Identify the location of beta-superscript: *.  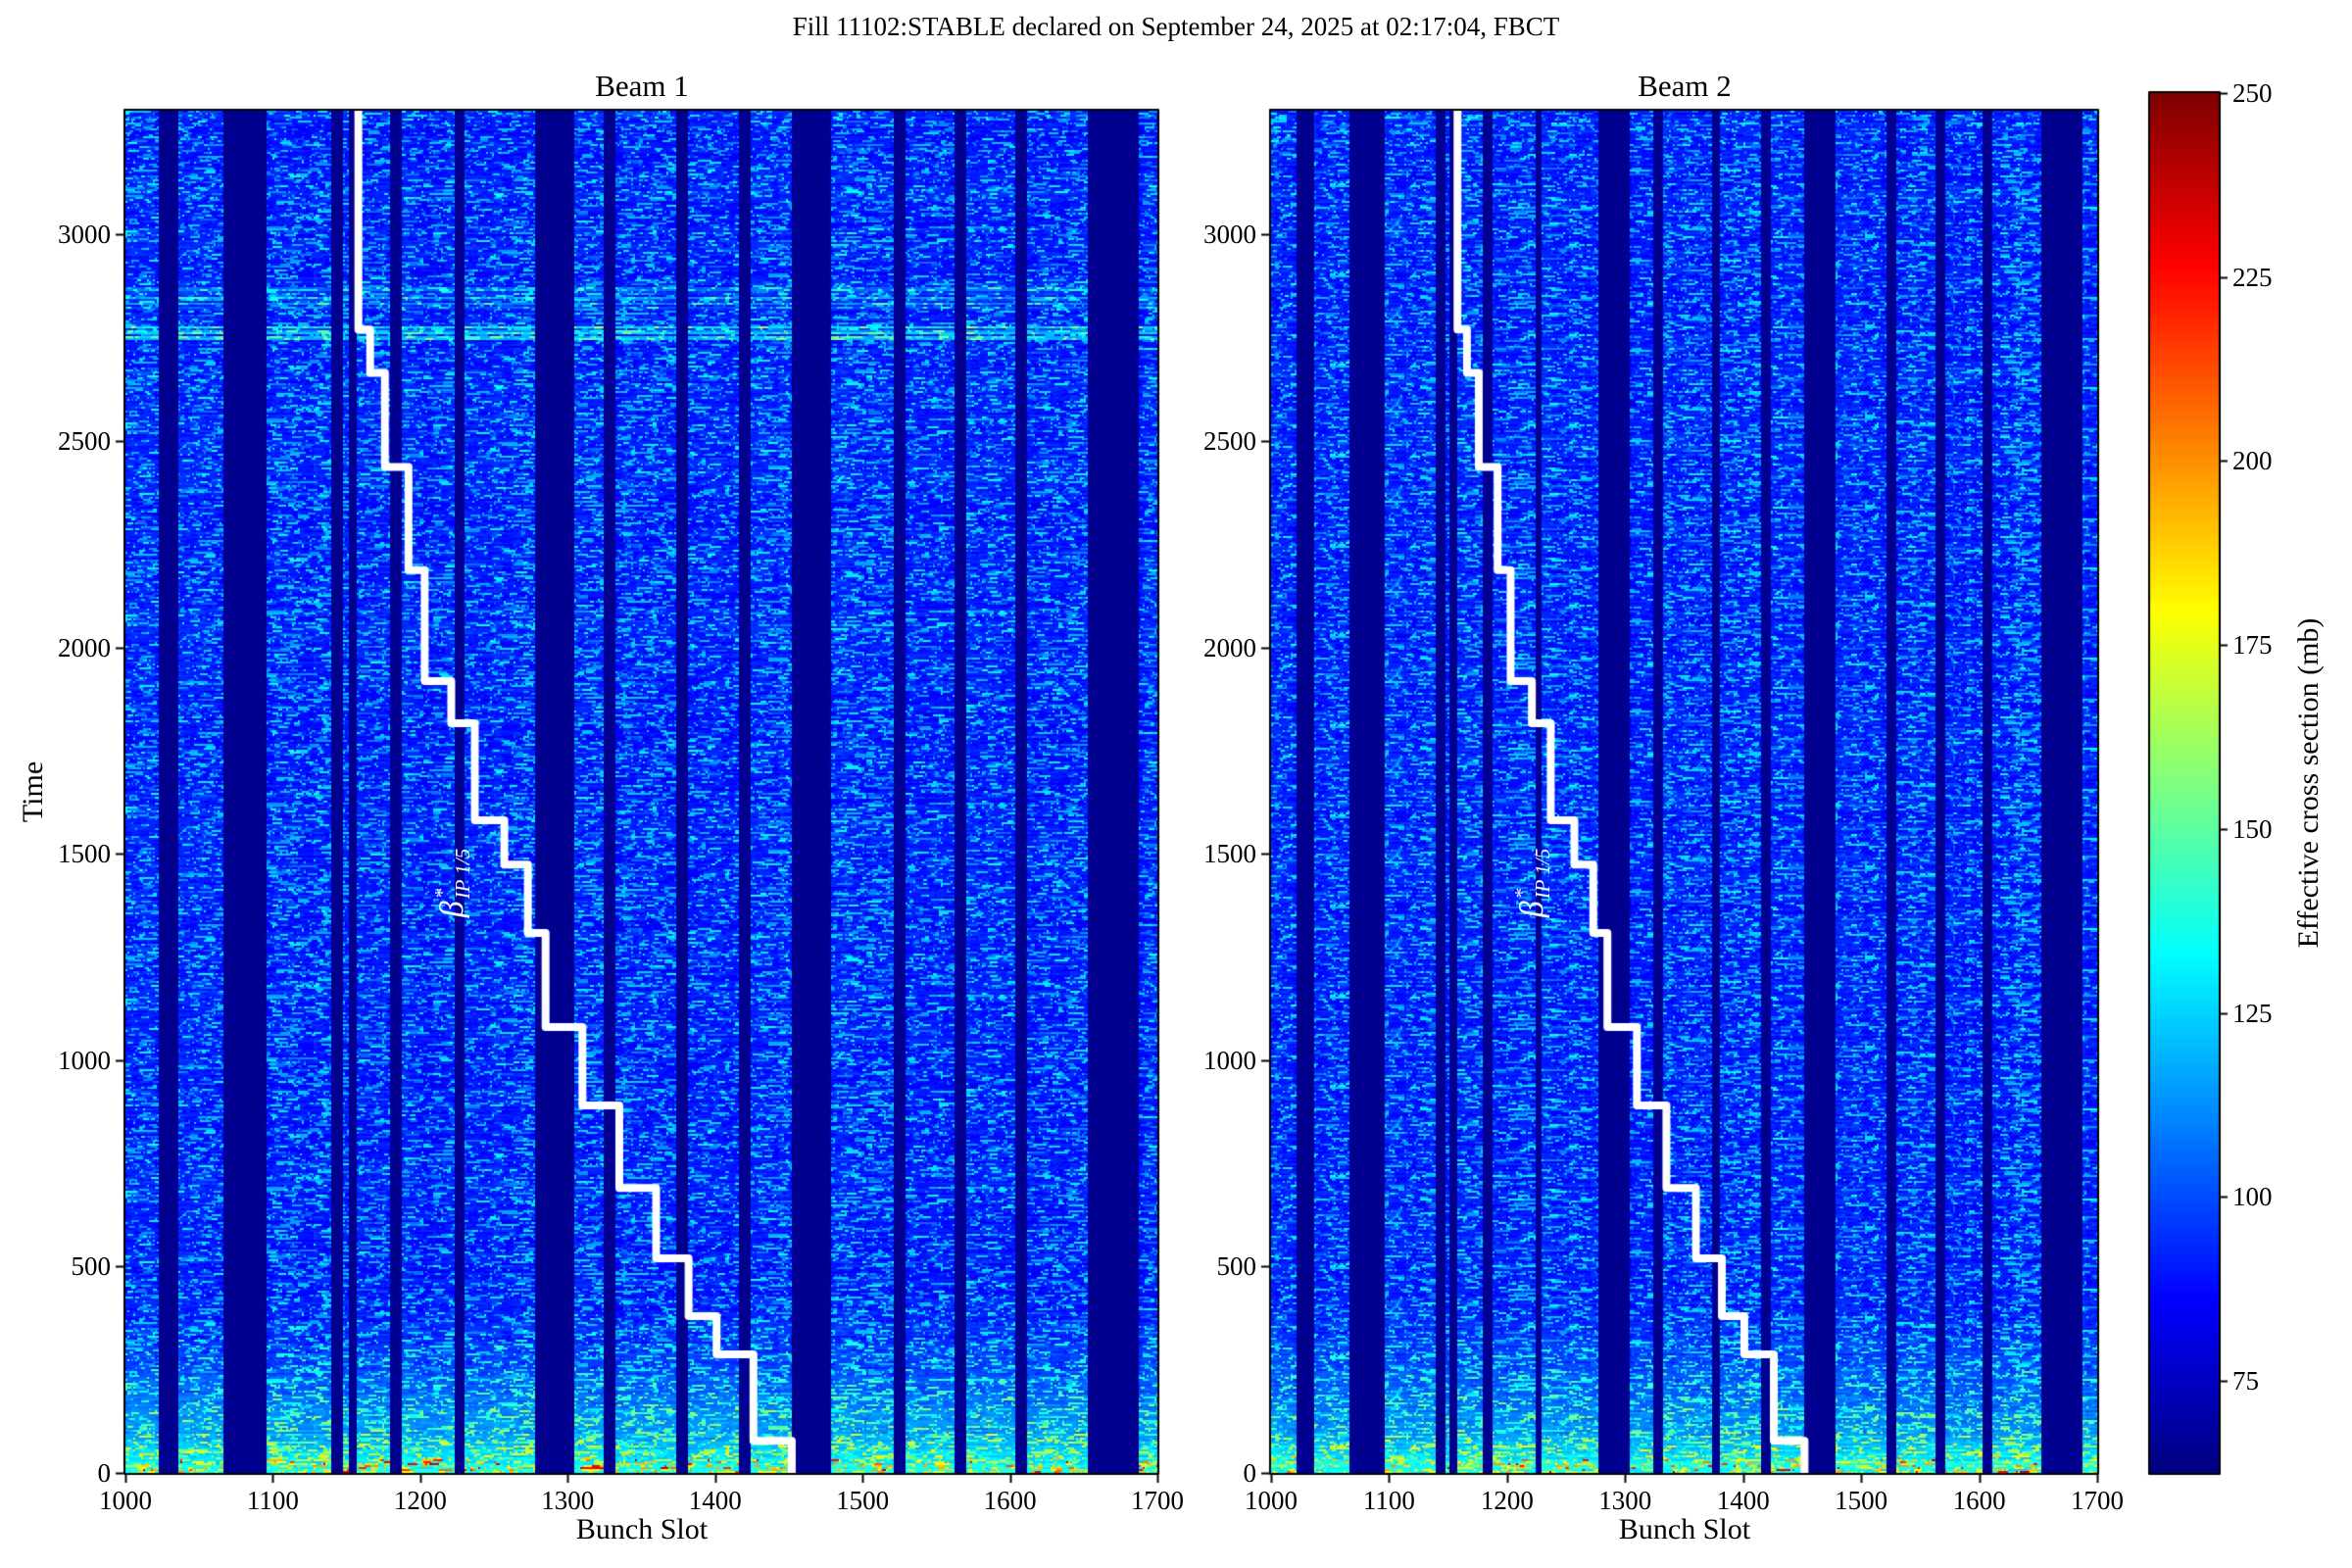
(441, 893).